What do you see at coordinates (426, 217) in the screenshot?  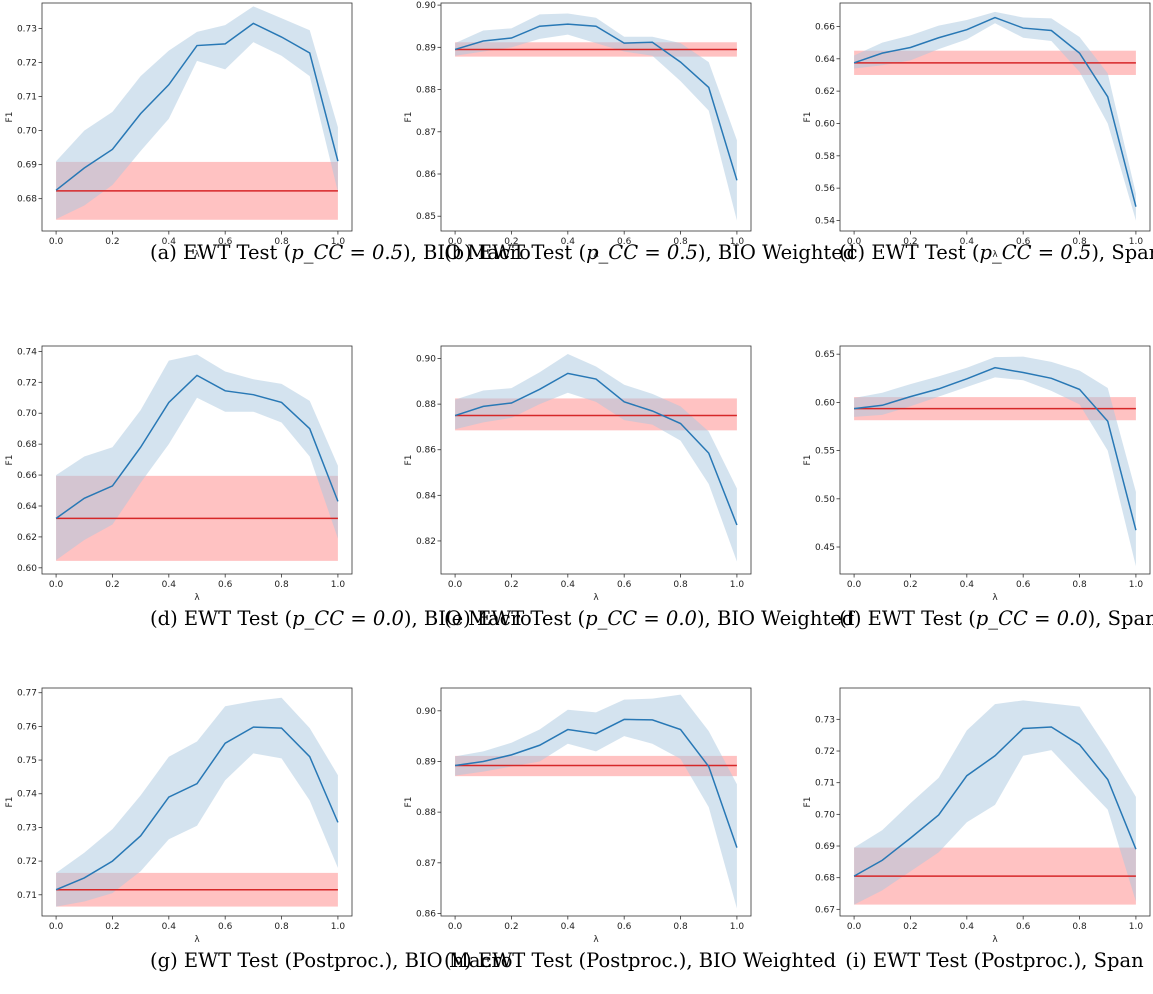 I see `y-tick-label: 0.85` at bounding box center [426, 217].